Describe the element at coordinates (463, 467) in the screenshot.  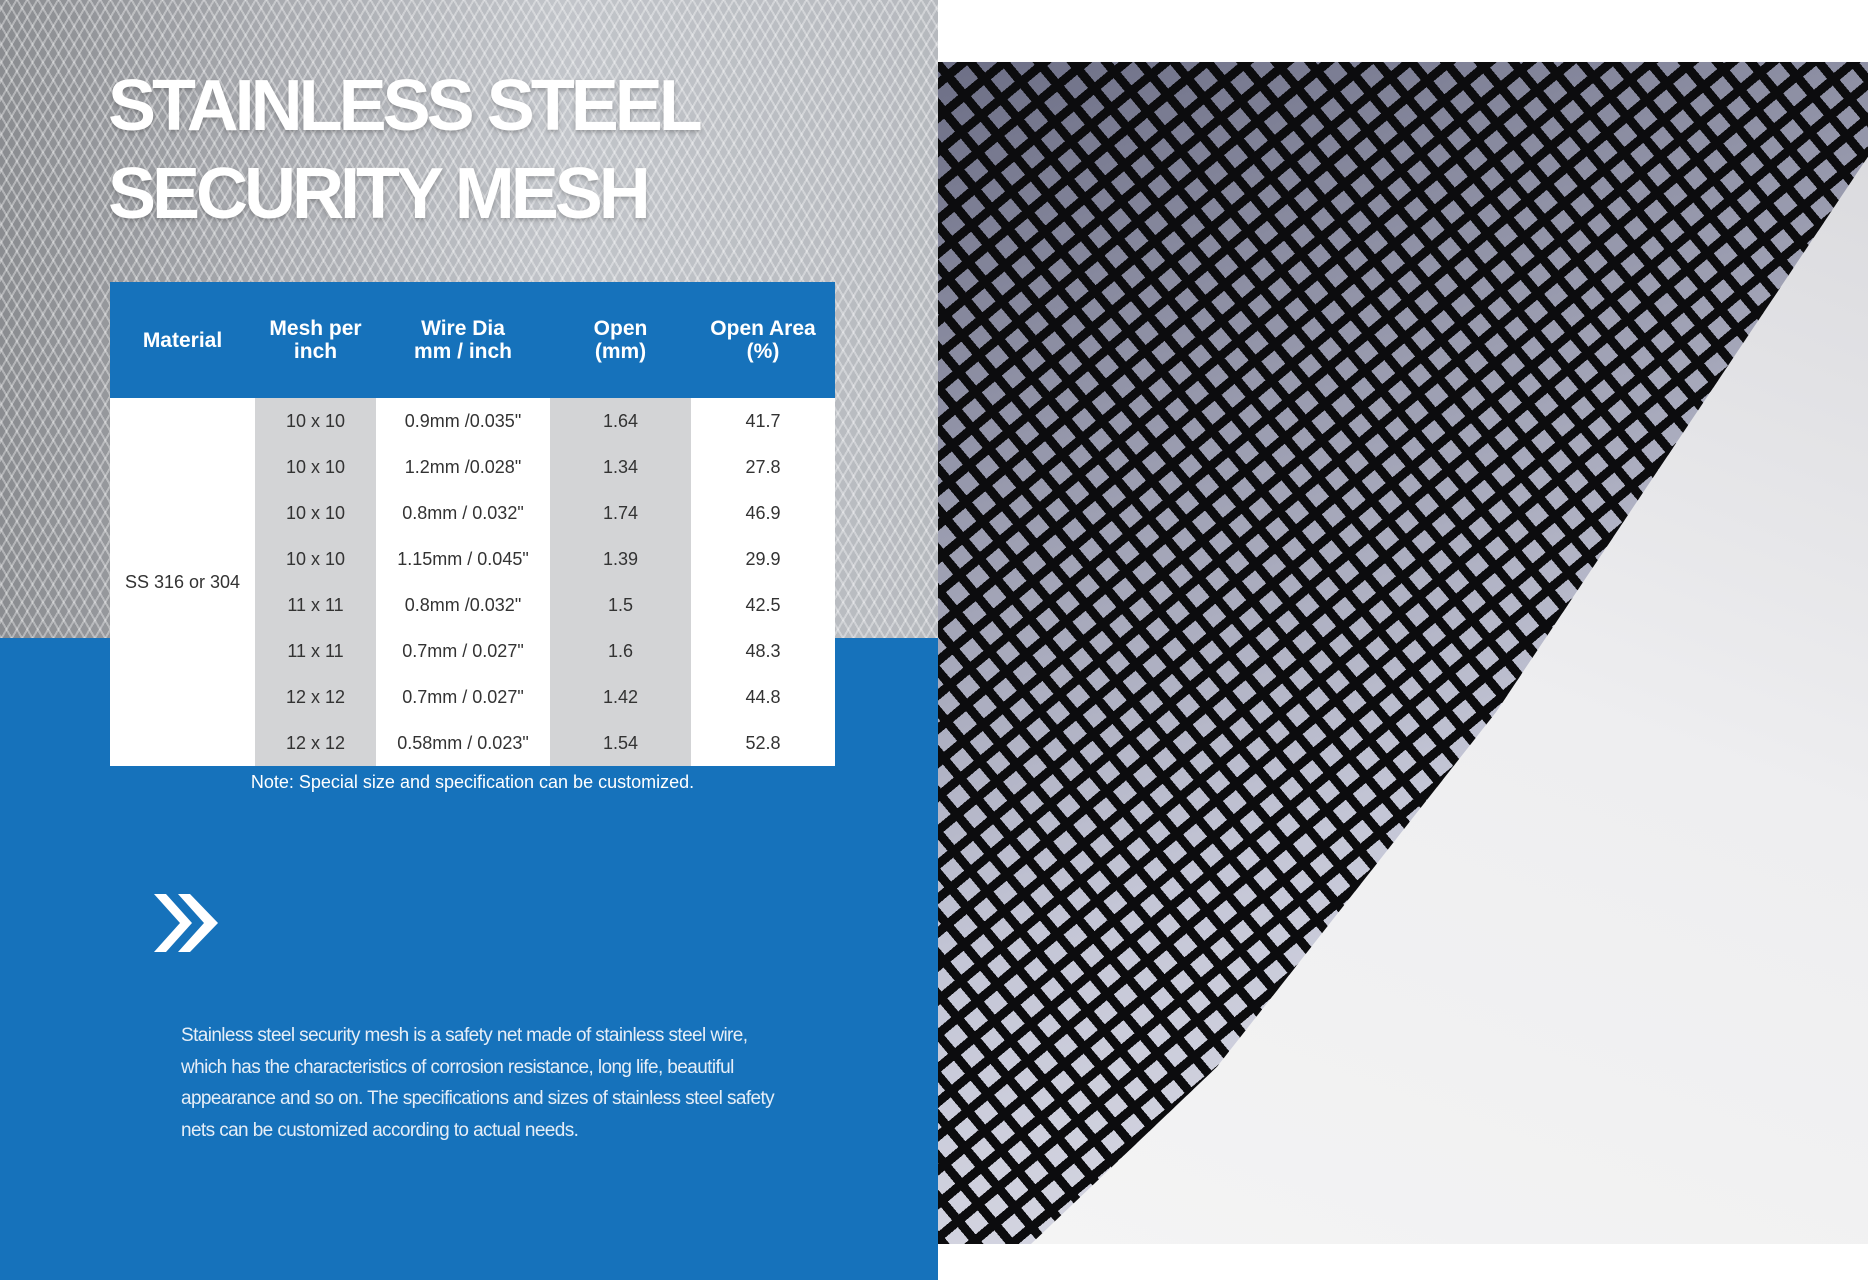
I see `wire-cell: 1.2mm /0.028"` at that location.